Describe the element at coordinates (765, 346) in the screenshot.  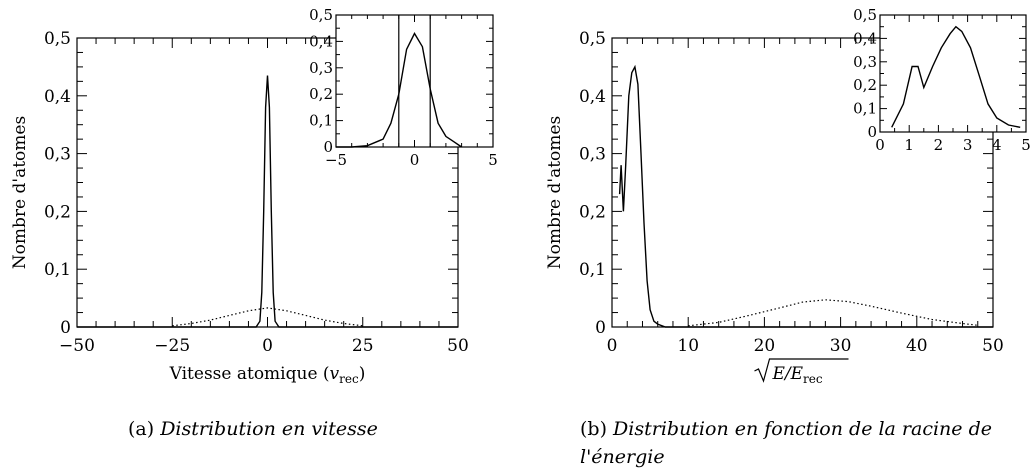
I see `x-tick-label: 20` at that location.